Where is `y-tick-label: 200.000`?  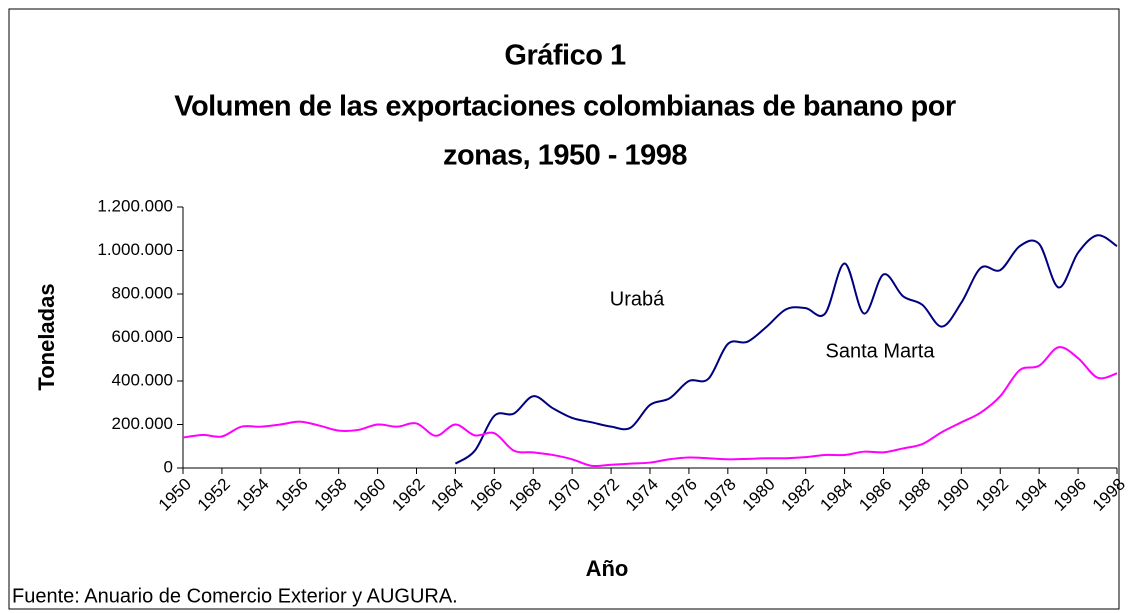
y-tick-label: 200.000 is located at coordinates (142, 423).